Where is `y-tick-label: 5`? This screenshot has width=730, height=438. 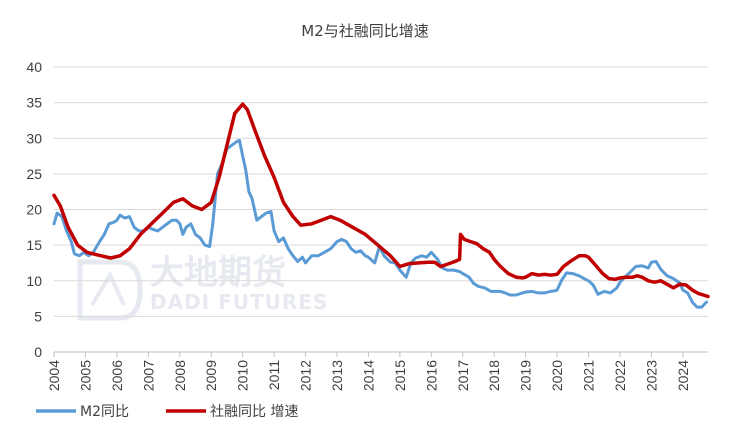 y-tick-label: 5 is located at coordinates (38, 316).